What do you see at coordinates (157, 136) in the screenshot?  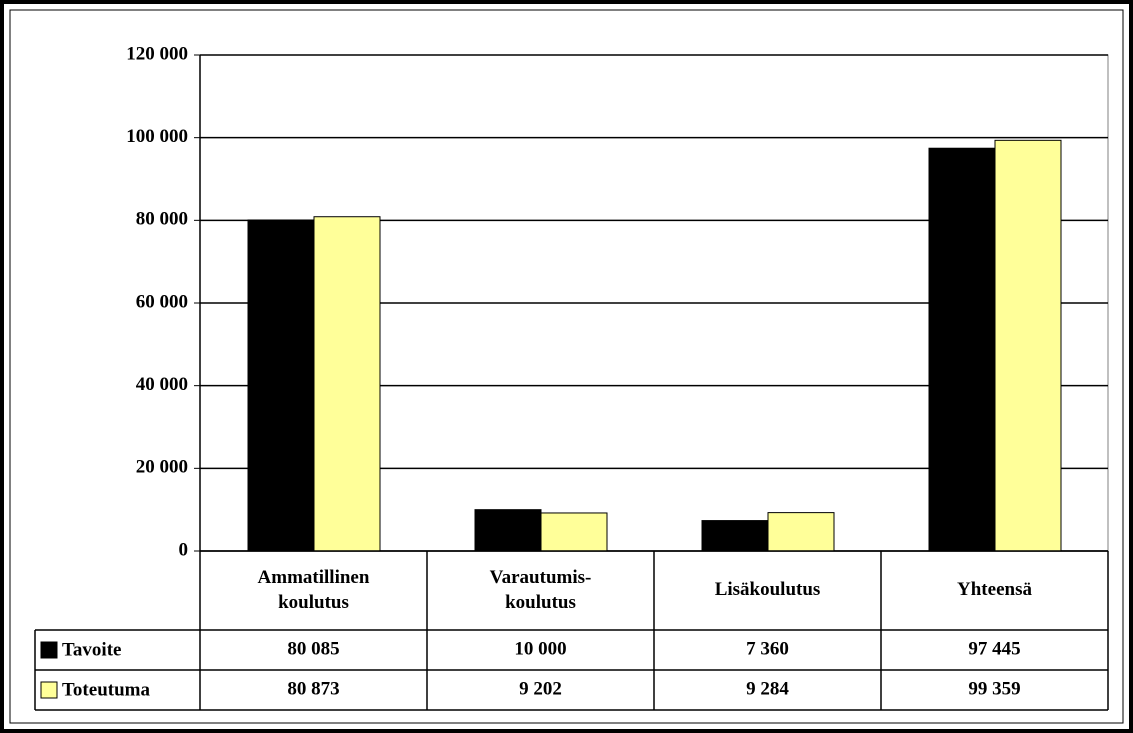 I see `y-tick-label: 100 000` at bounding box center [157, 136].